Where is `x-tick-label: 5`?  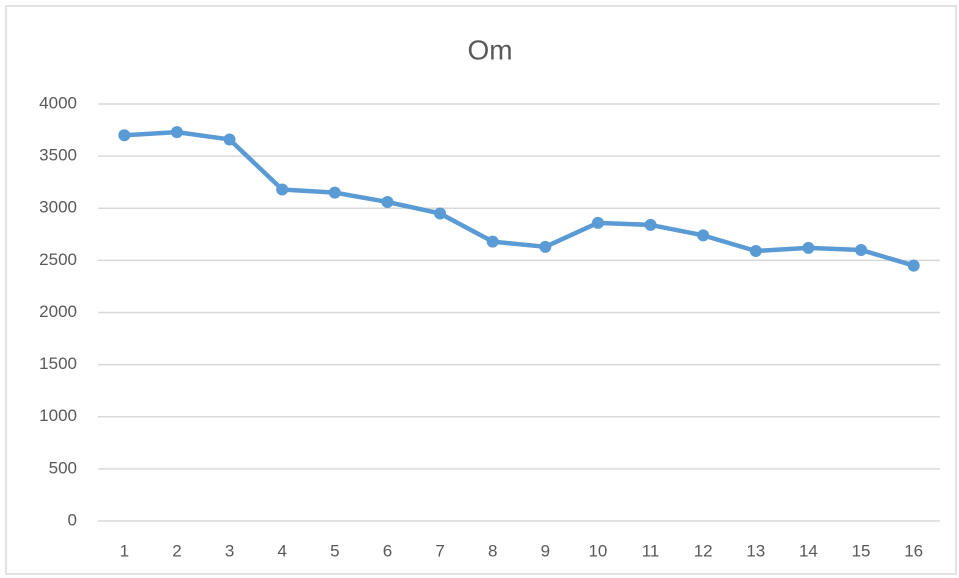
x-tick-label: 5 is located at coordinates (334, 550).